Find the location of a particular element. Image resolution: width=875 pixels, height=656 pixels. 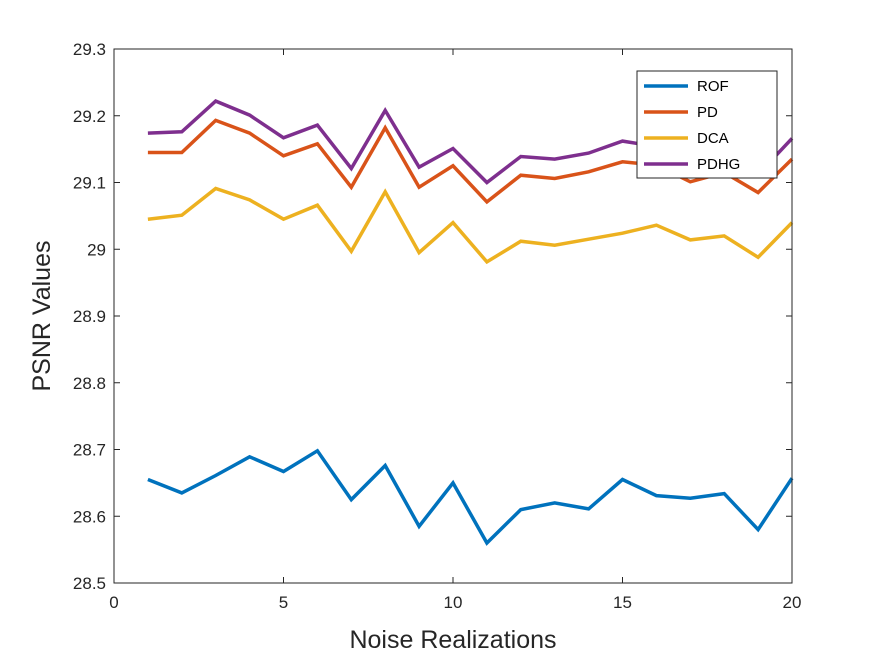

legend-box is located at coordinates (707, 124).